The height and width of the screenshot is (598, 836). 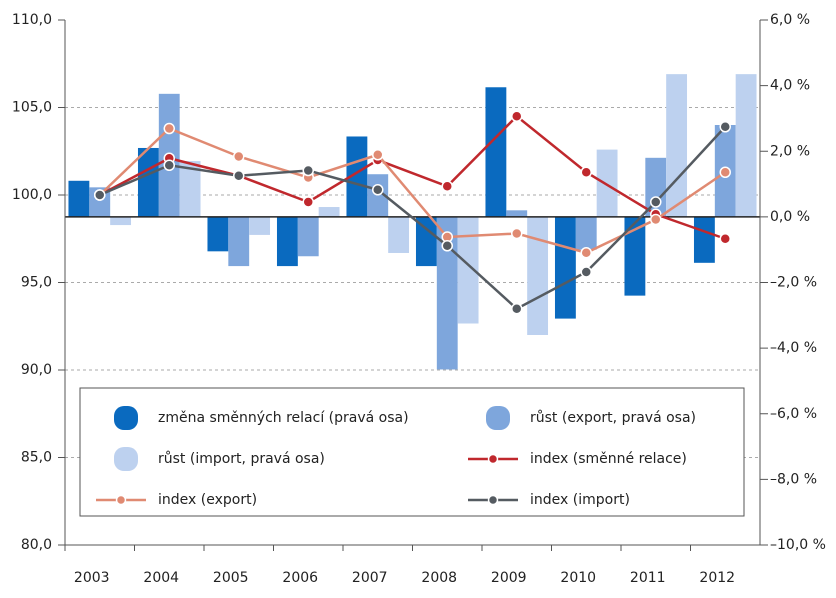 I want to click on y2-tick-label: –8,0 %, so click(x=793, y=479).